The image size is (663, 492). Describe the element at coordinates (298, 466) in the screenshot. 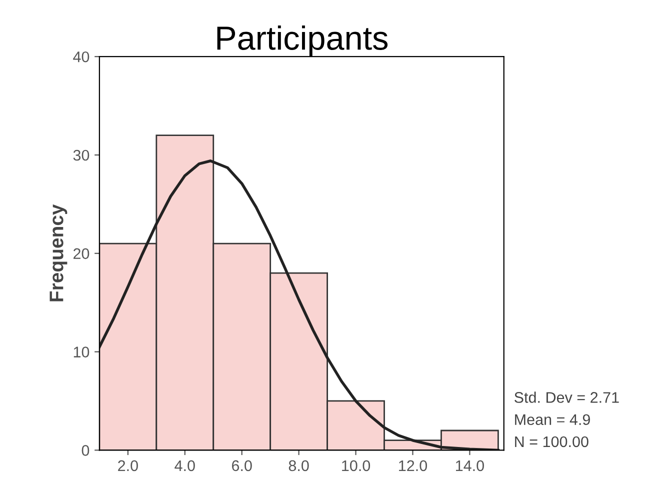

I see `x-tick-label: 8.0` at that location.